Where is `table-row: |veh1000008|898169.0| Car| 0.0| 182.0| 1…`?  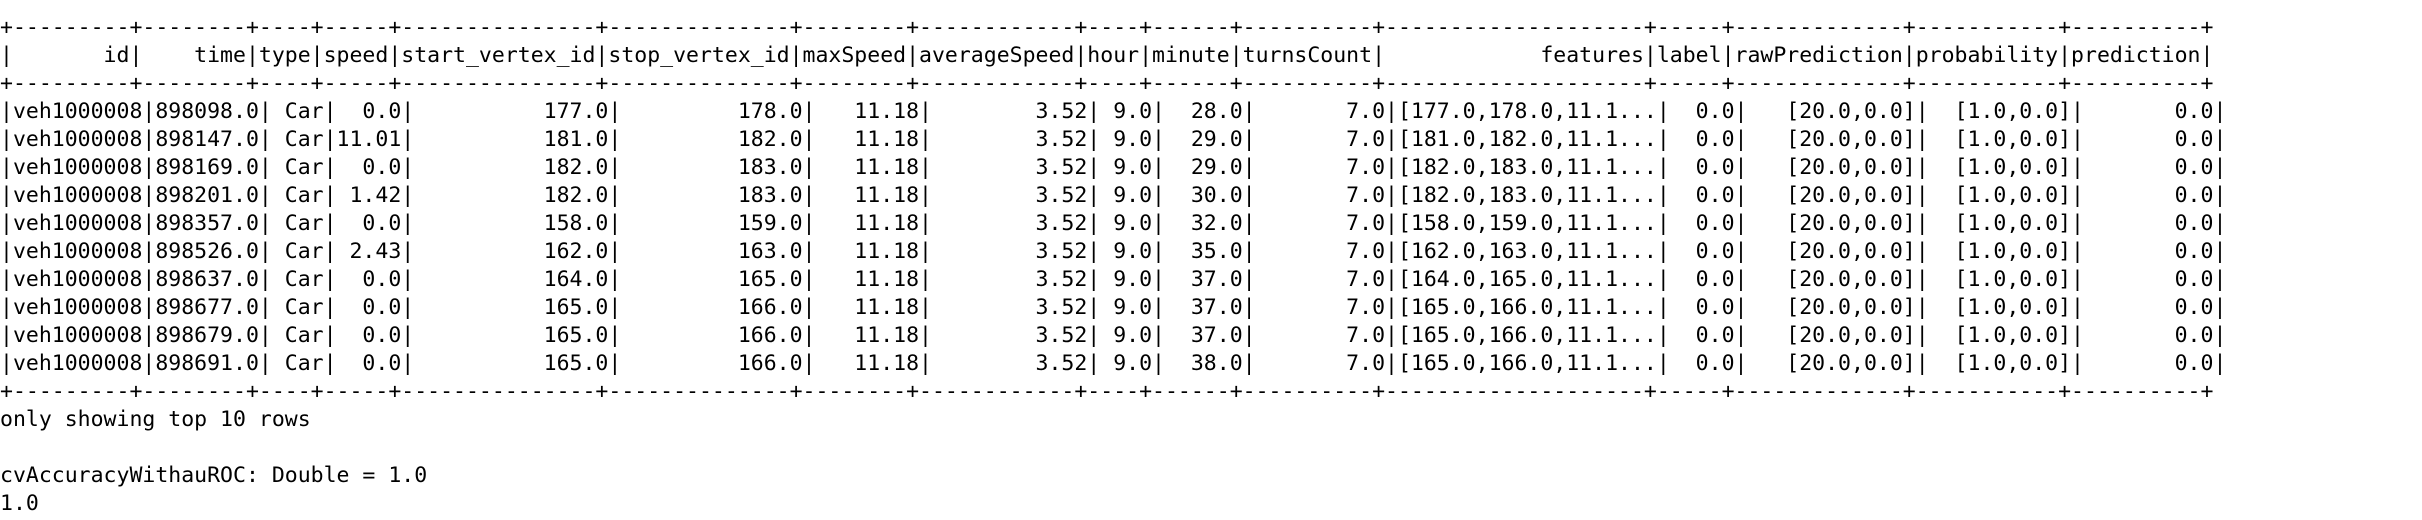 table-row: |veh1000008|898169.0| Car| 0.0| 182.0| 1… is located at coordinates (1113, 167).